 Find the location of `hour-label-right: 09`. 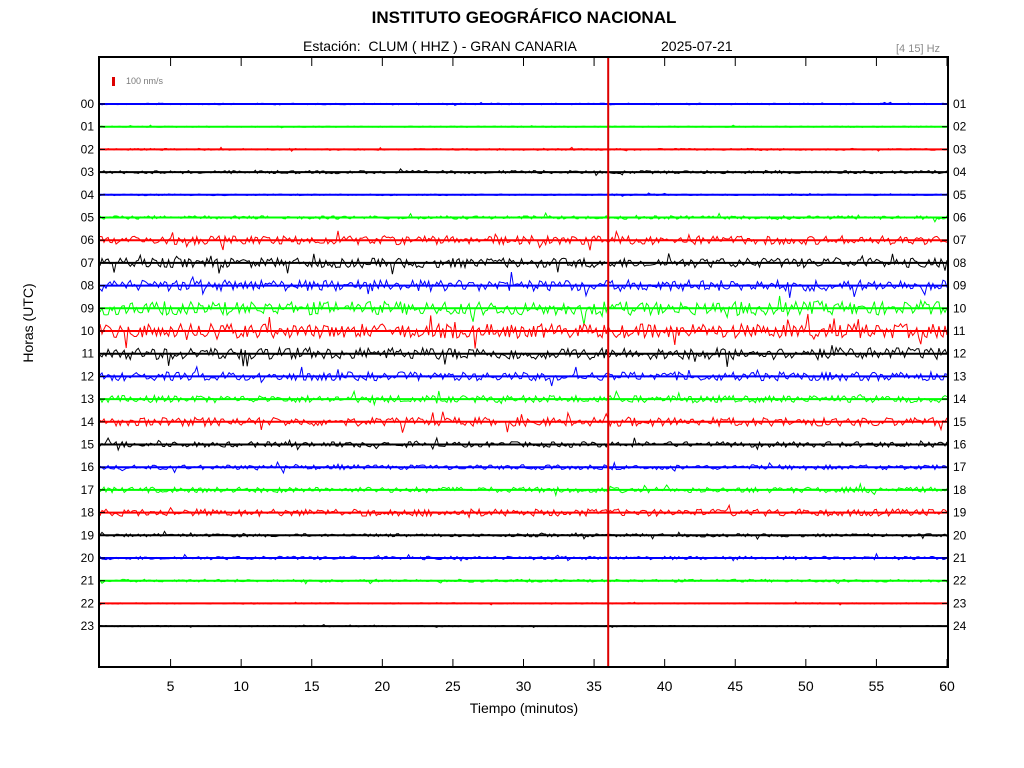

hour-label-right: 09 is located at coordinates (960, 286).